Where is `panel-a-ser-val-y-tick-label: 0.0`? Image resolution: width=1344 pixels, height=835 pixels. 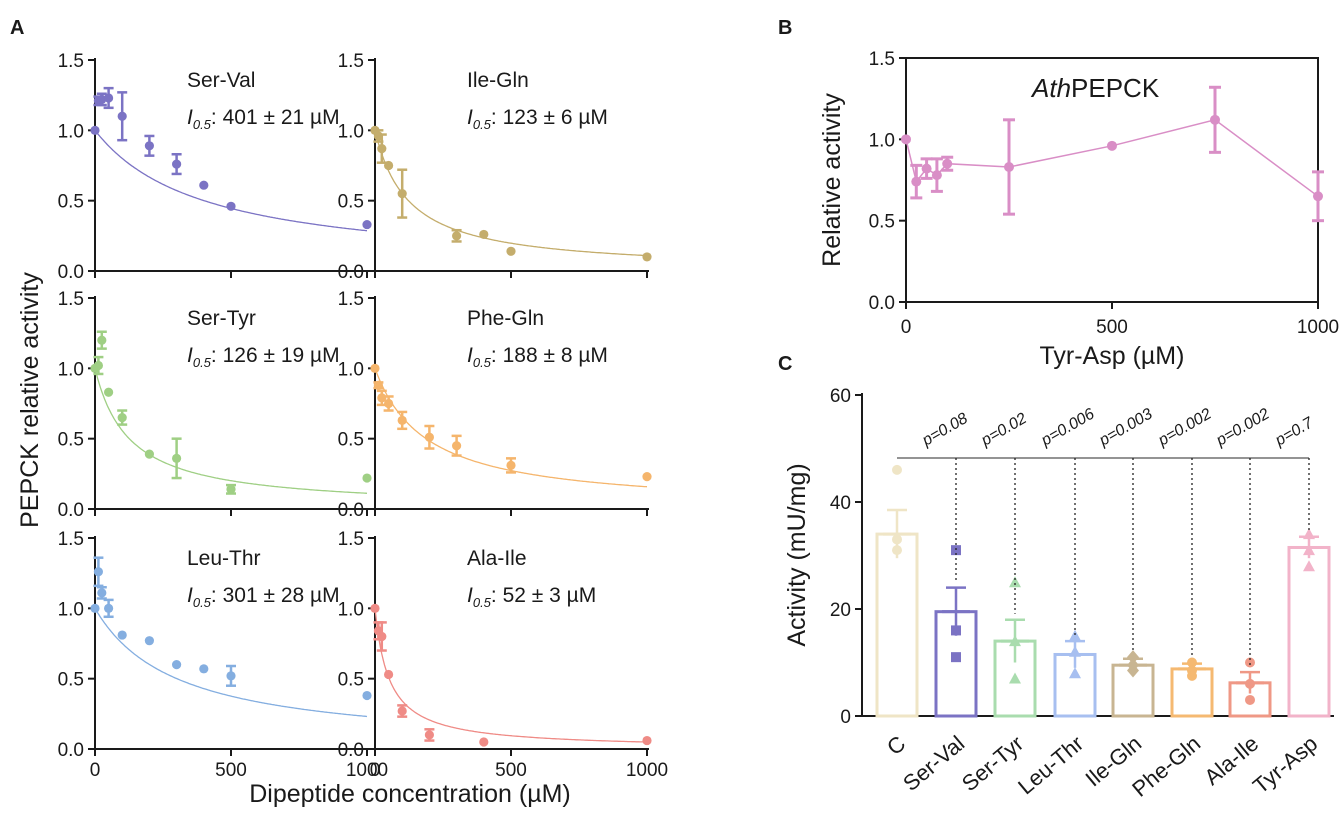 panel-a-ser-val-y-tick-label: 0.0 is located at coordinates (71, 272).